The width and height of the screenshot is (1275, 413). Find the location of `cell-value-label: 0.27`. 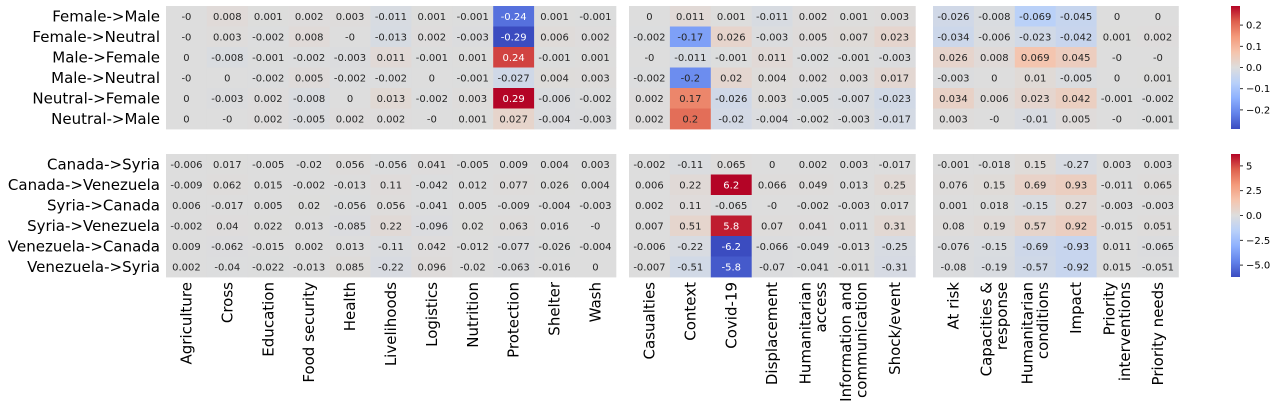

cell-value-label: 0.27 is located at coordinates (1076, 206).